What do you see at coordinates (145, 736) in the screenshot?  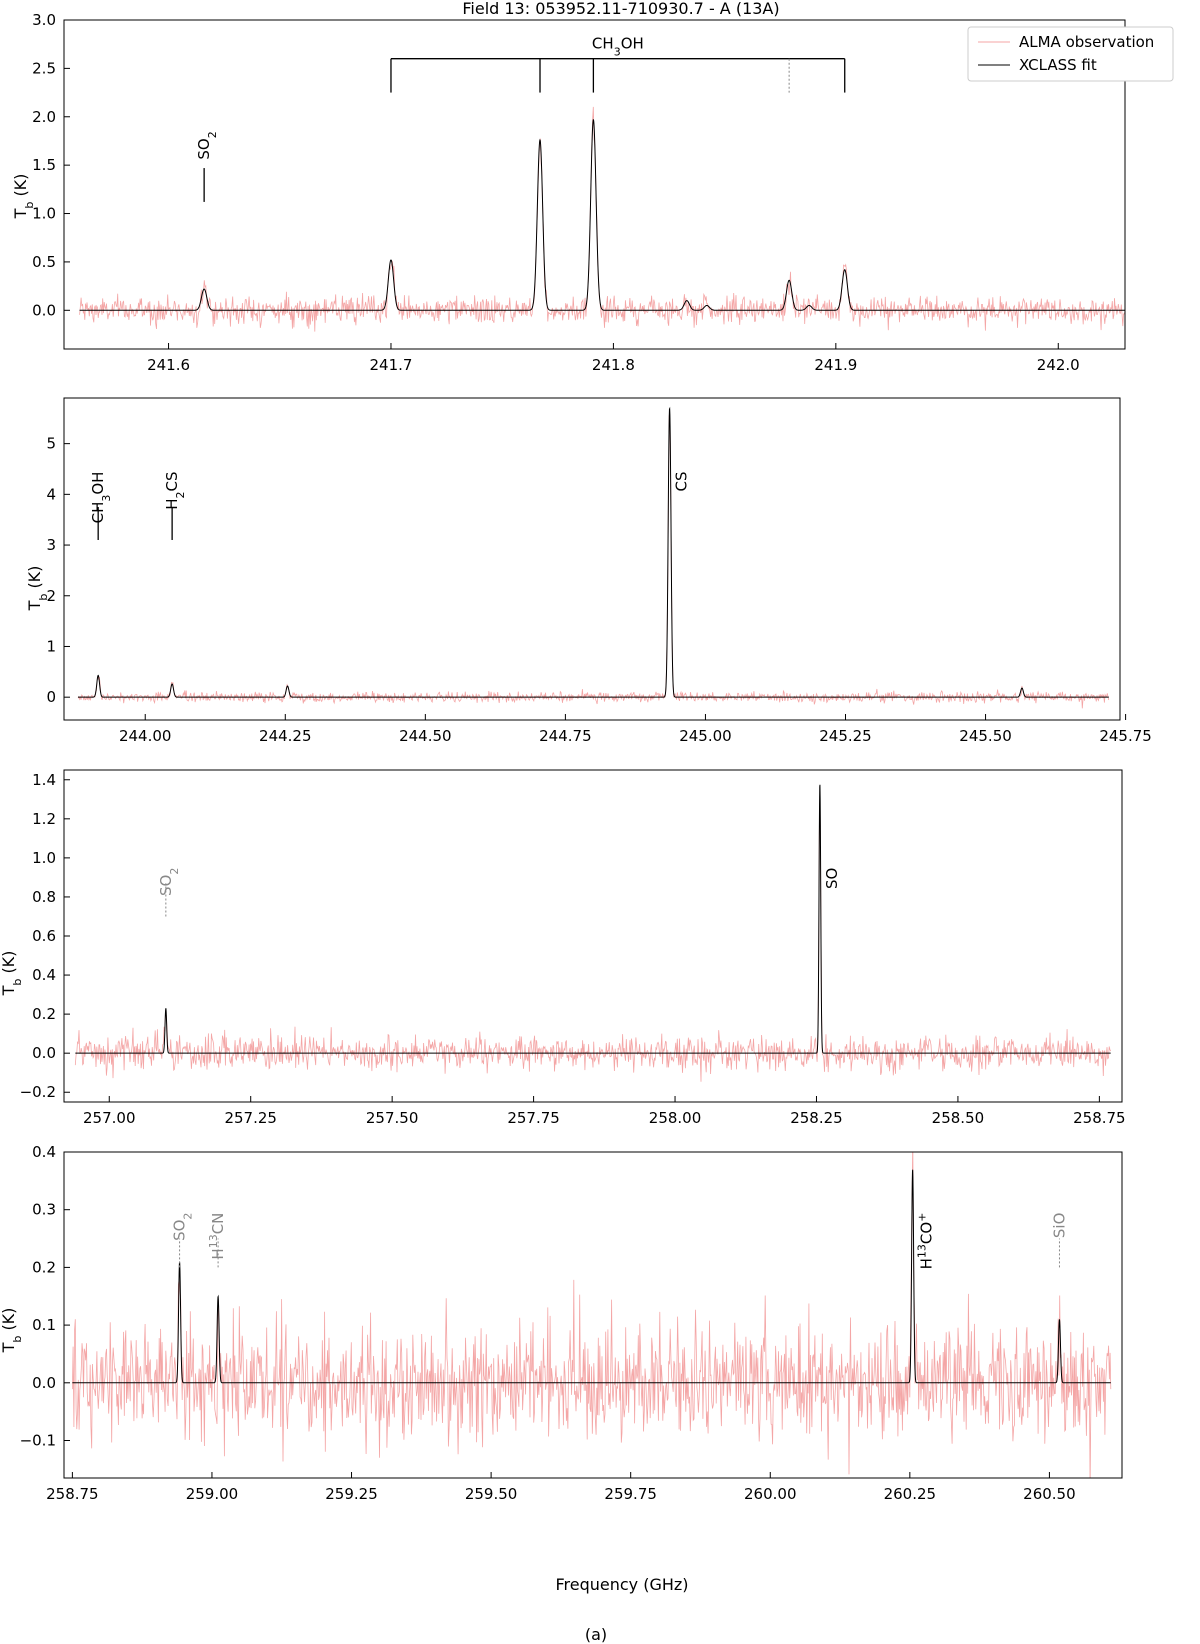 I see `x-tick-label: 244.00` at bounding box center [145, 736].